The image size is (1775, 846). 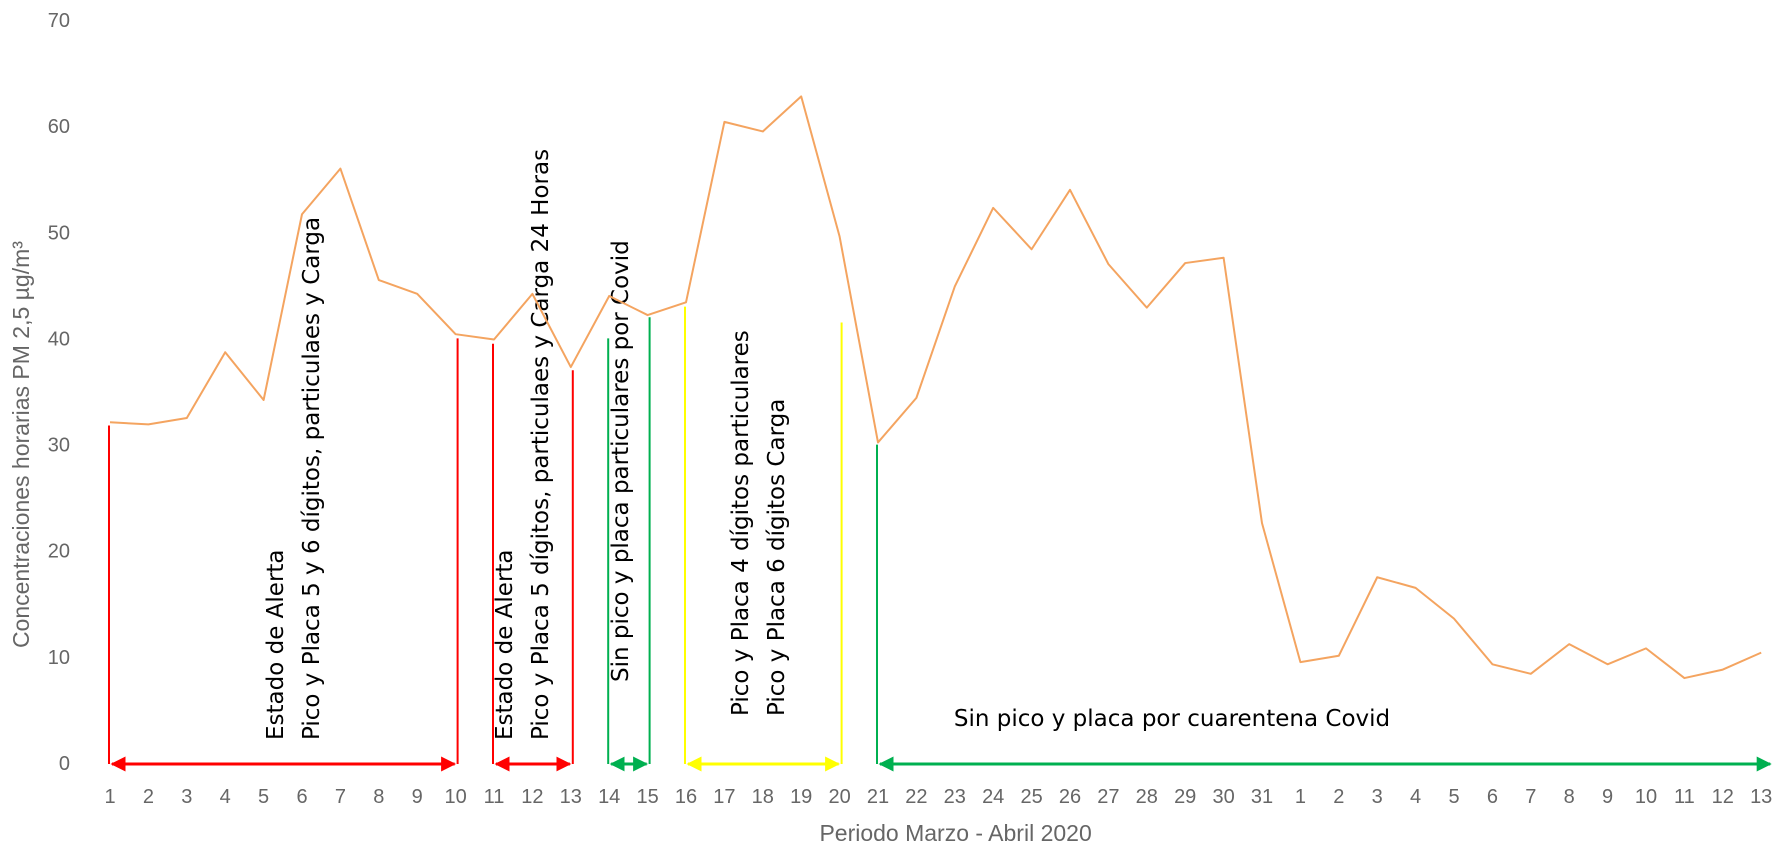 What do you see at coordinates (763, 797) in the screenshot?
I see `x-tick-label: 18` at bounding box center [763, 797].